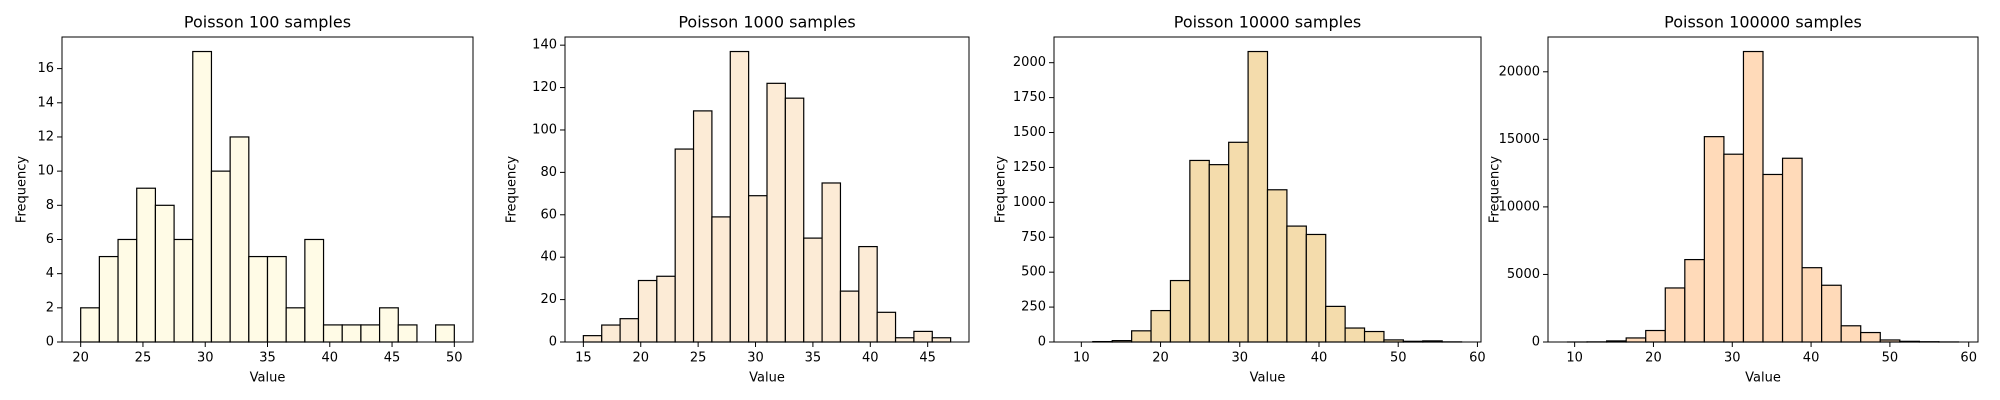  Describe the element at coordinates (813, 358) in the screenshot. I see `x-tick-label: 35` at that location.